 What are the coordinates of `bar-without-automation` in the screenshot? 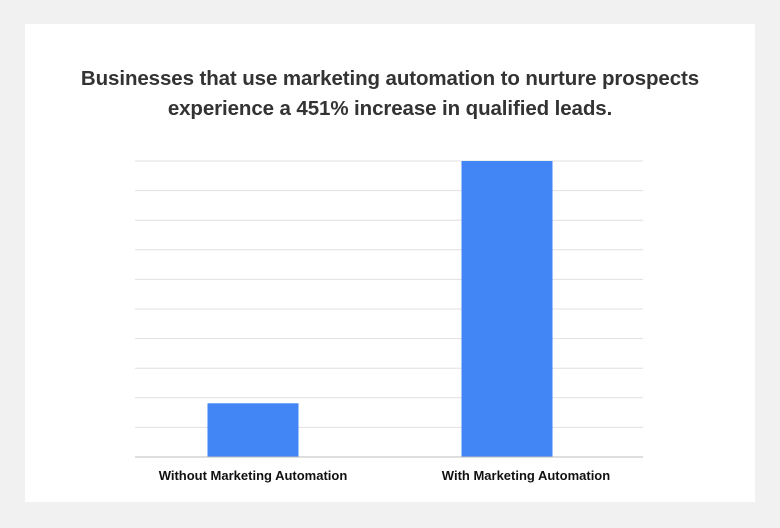 It's located at (253, 430).